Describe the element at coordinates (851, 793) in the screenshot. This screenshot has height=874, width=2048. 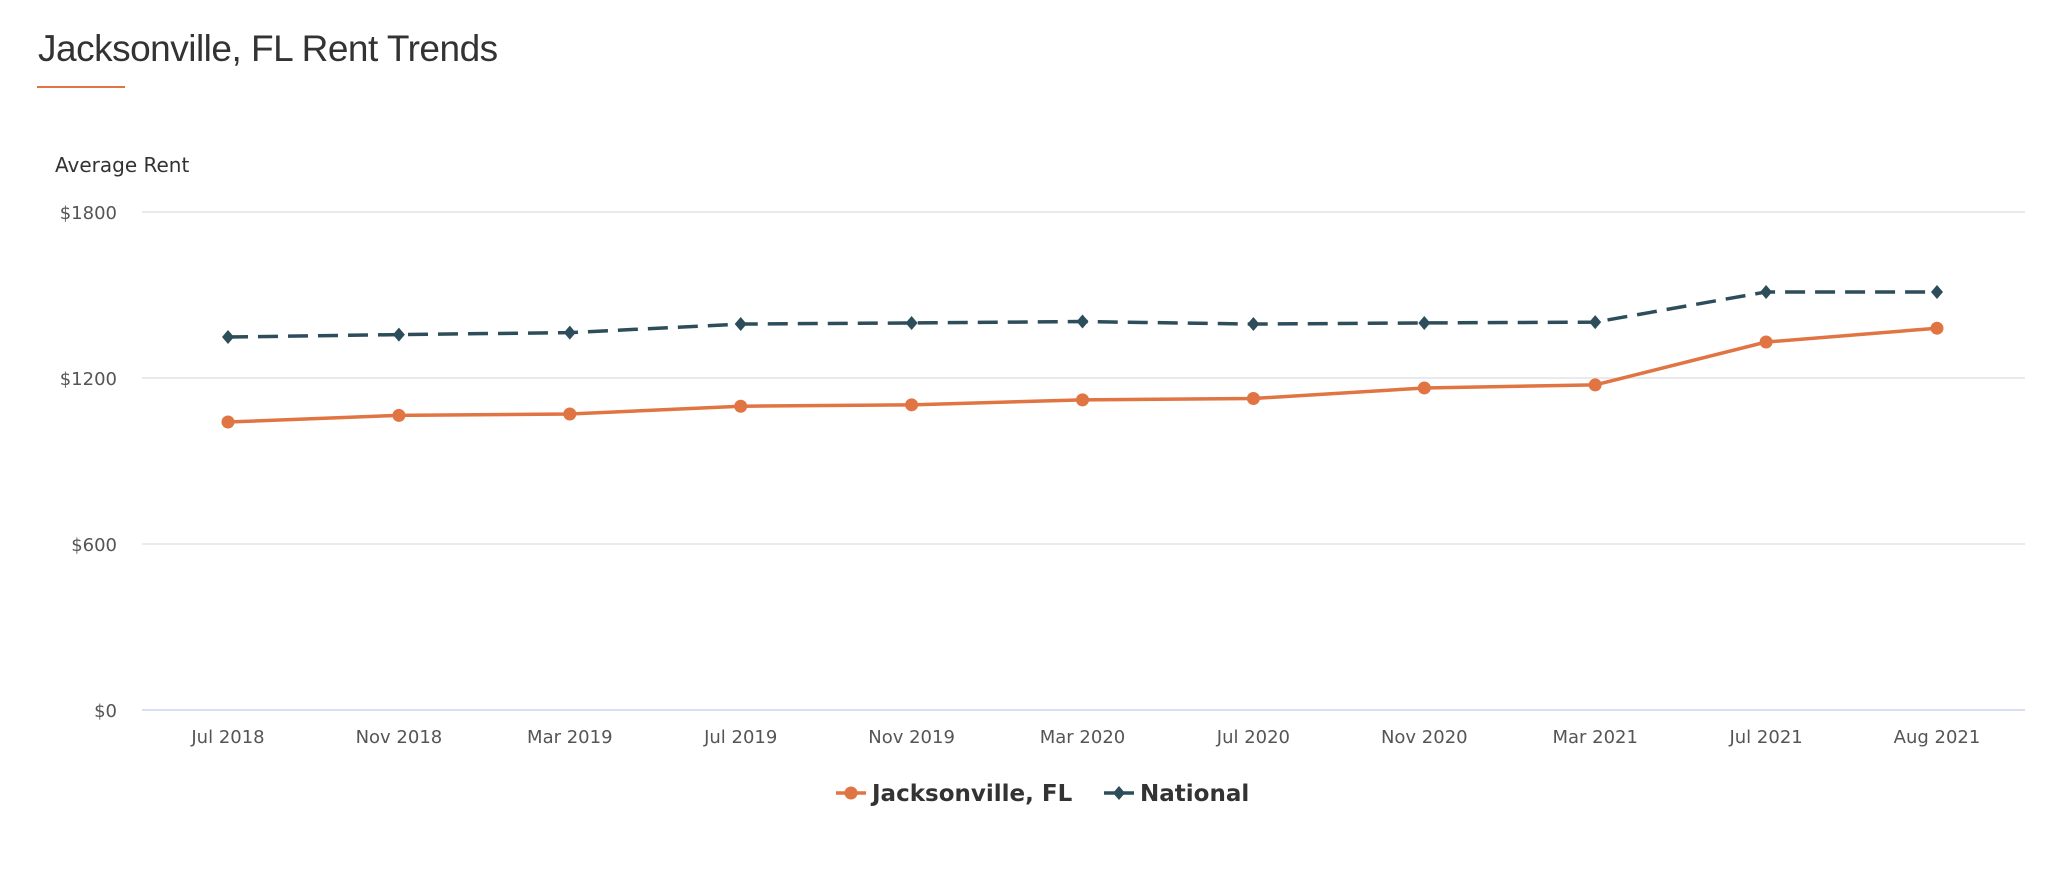
I see `legend-marker-circle-icon` at that location.